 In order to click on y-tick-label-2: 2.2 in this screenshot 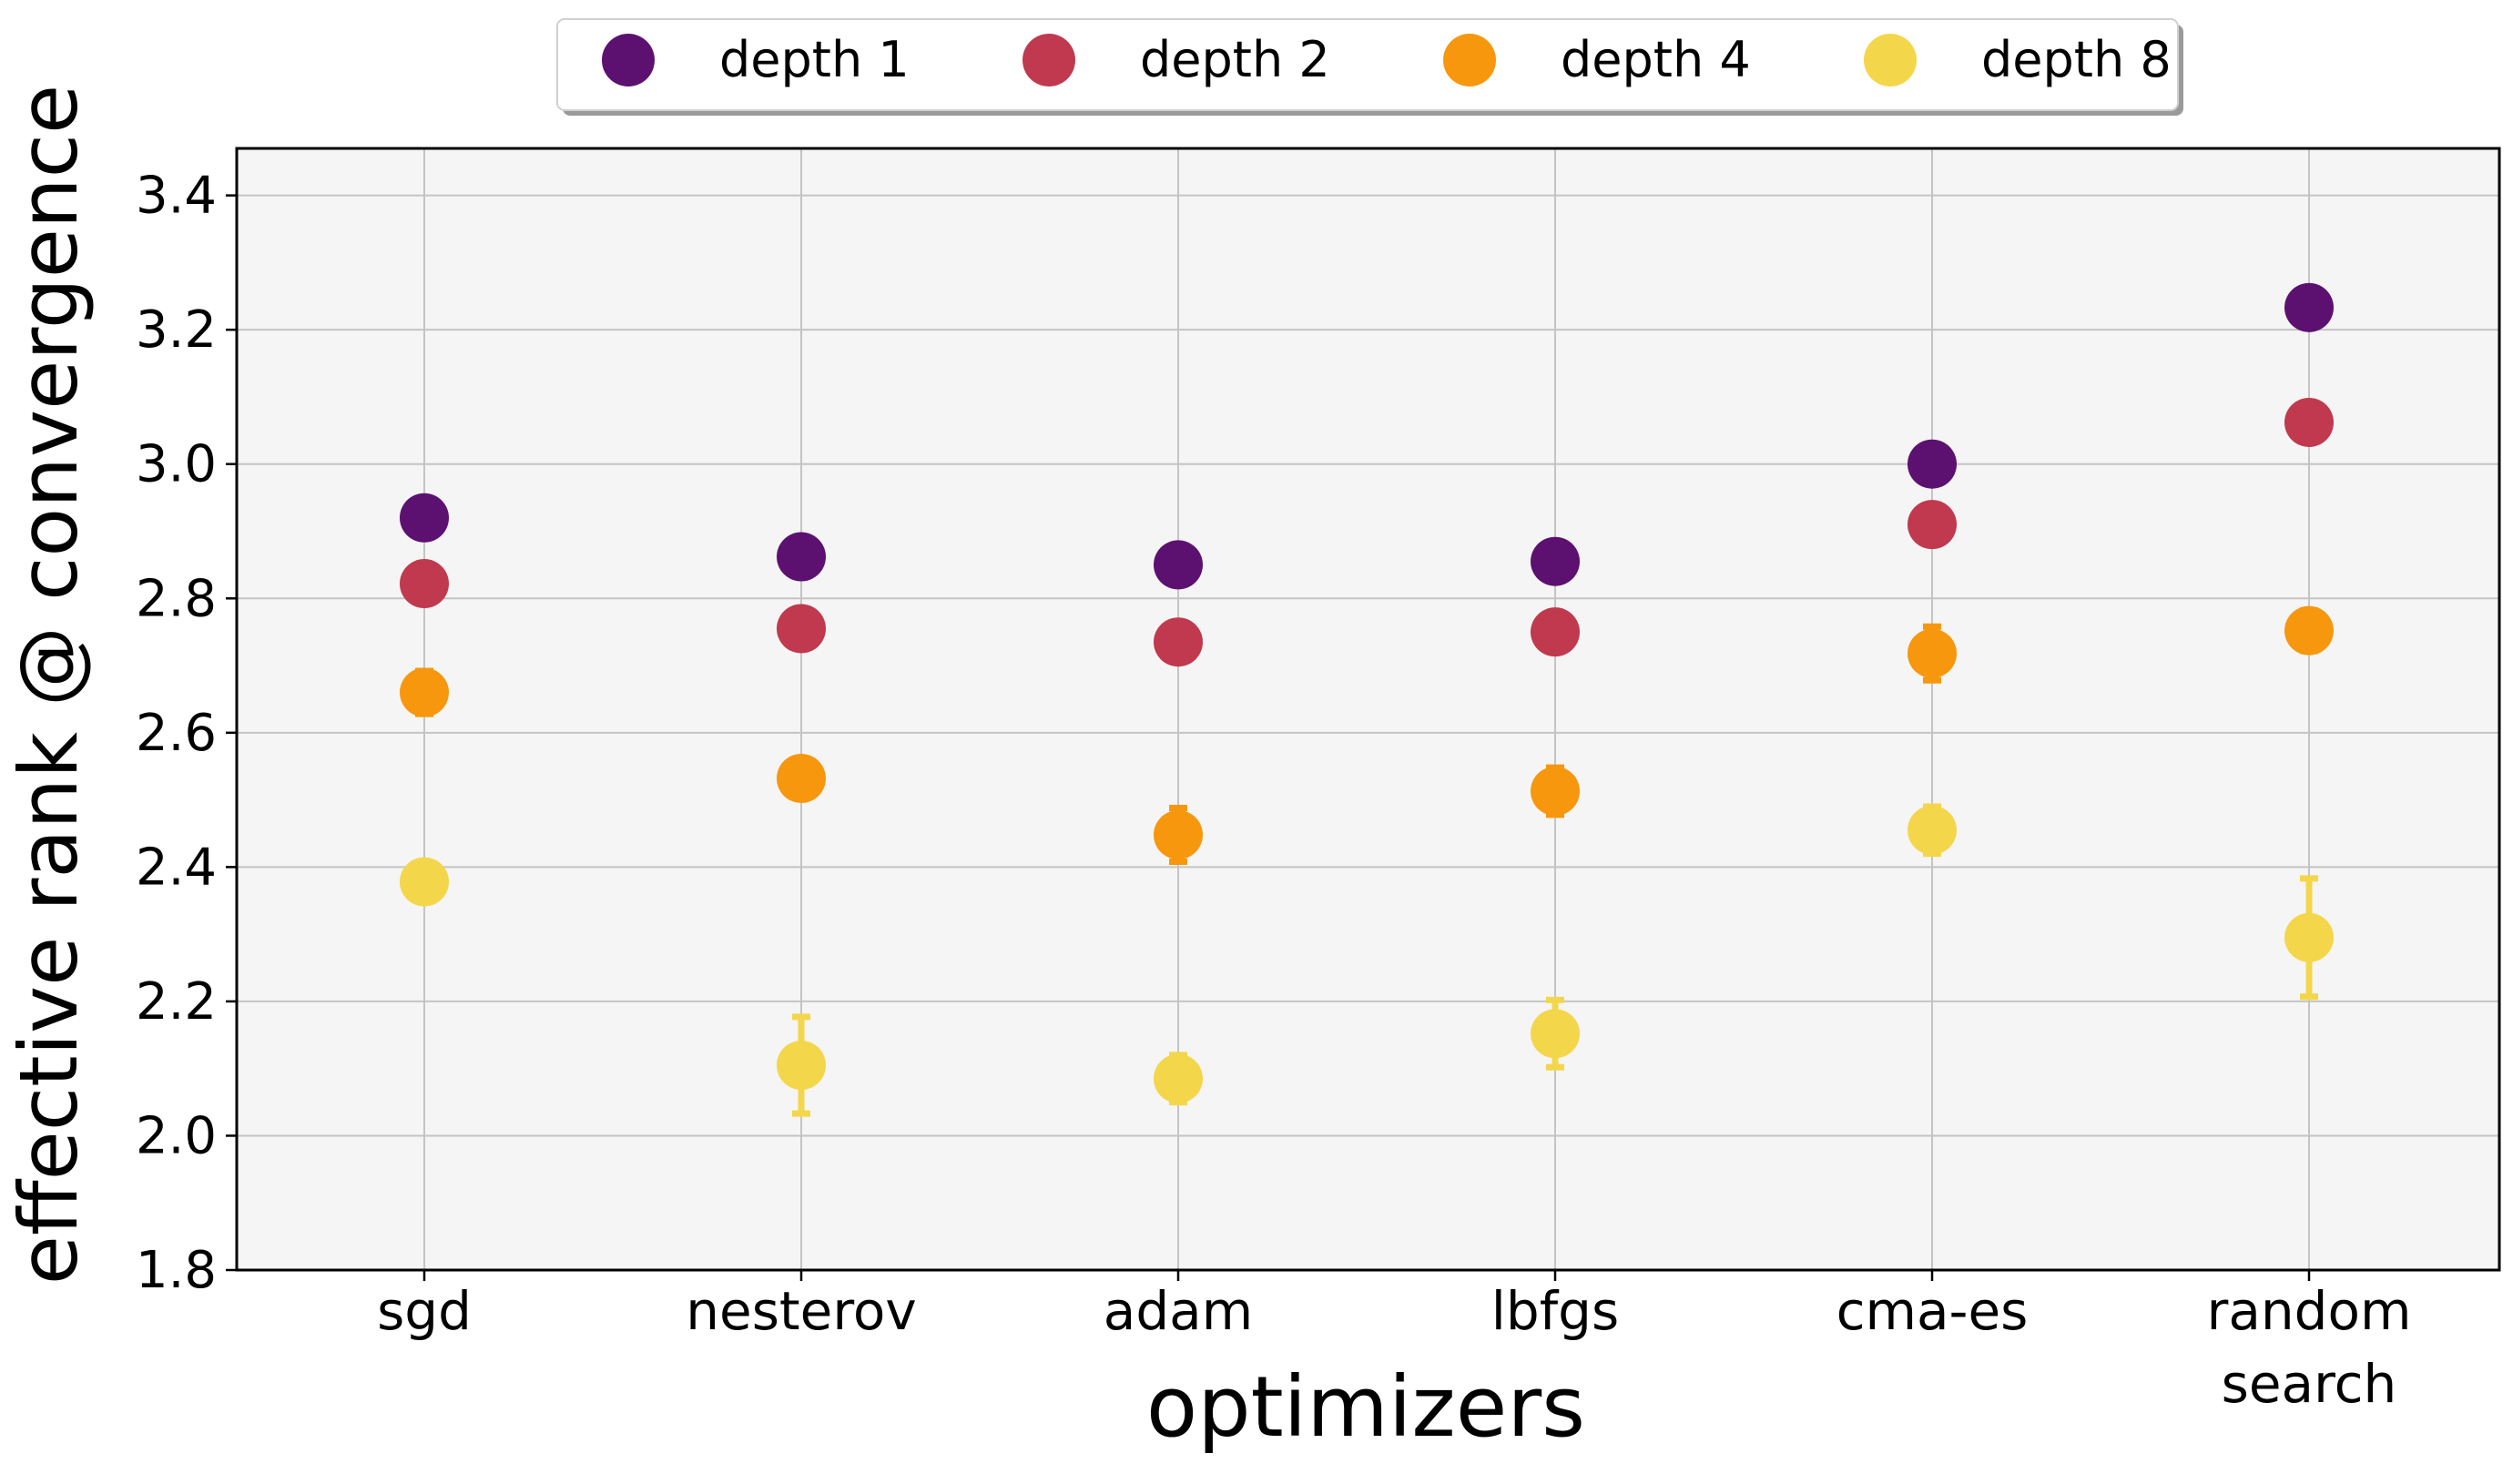, I will do `click(176, 1002)`.